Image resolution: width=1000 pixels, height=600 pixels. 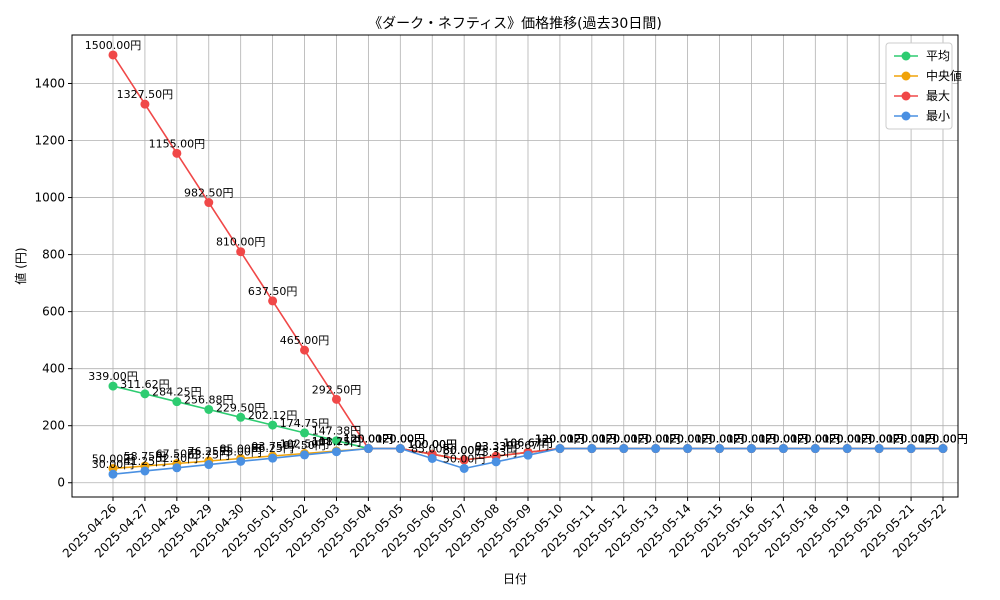 What do you see at coordinates (53, 426) in the screenshot?
I see `y-tick-label: 200` at bounding box center [53, 426].